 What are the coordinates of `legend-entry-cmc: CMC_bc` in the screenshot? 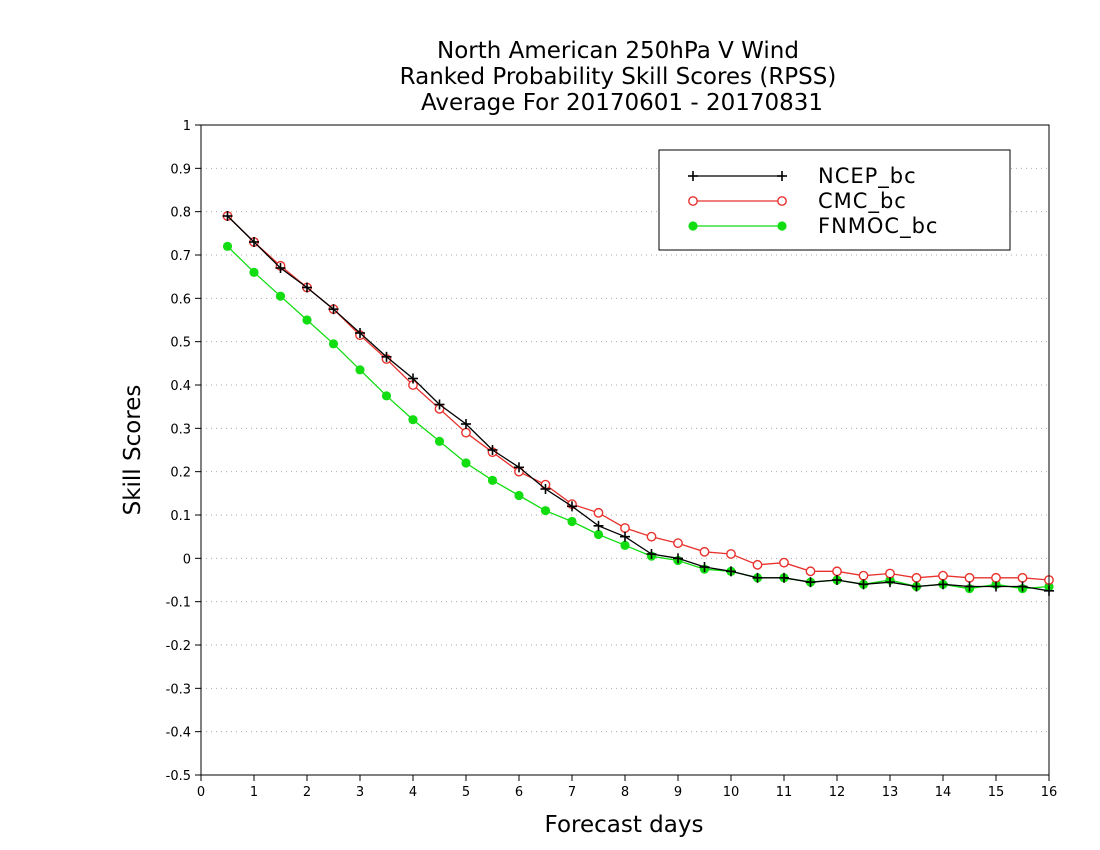 It's located at (797, 201).